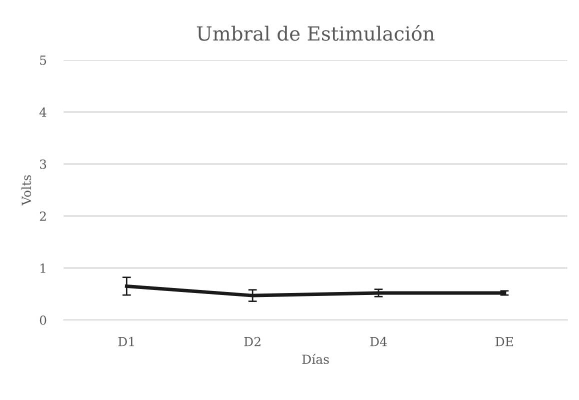  Describe the element at coordinates (43, 164) in the screenshot. I see `y-tick-label: 3` at that location.